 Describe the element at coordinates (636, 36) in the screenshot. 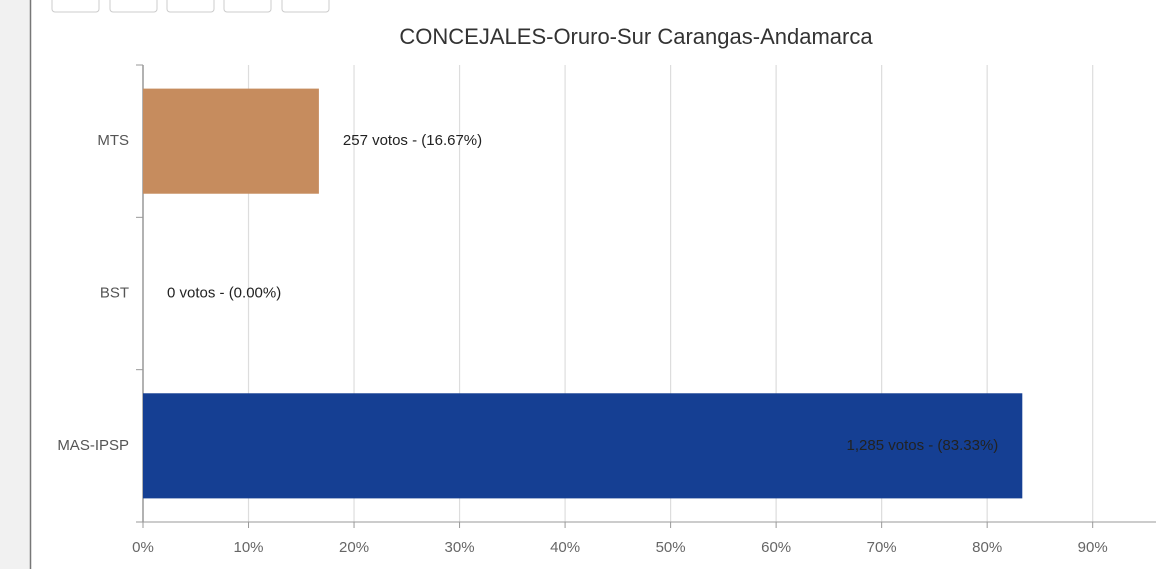

I see `chart-title: CONCEJALES-Oruro-Sur Carangas-Andamarca` at that location.